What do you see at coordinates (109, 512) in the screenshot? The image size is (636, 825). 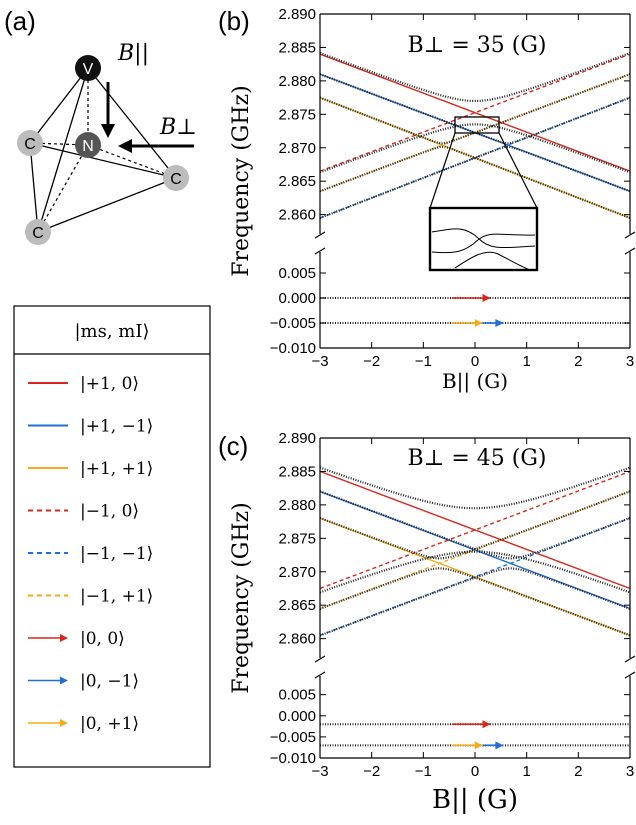 I see `legend-label-3: |−1, 0⟩` at bounding box center [109, 512].